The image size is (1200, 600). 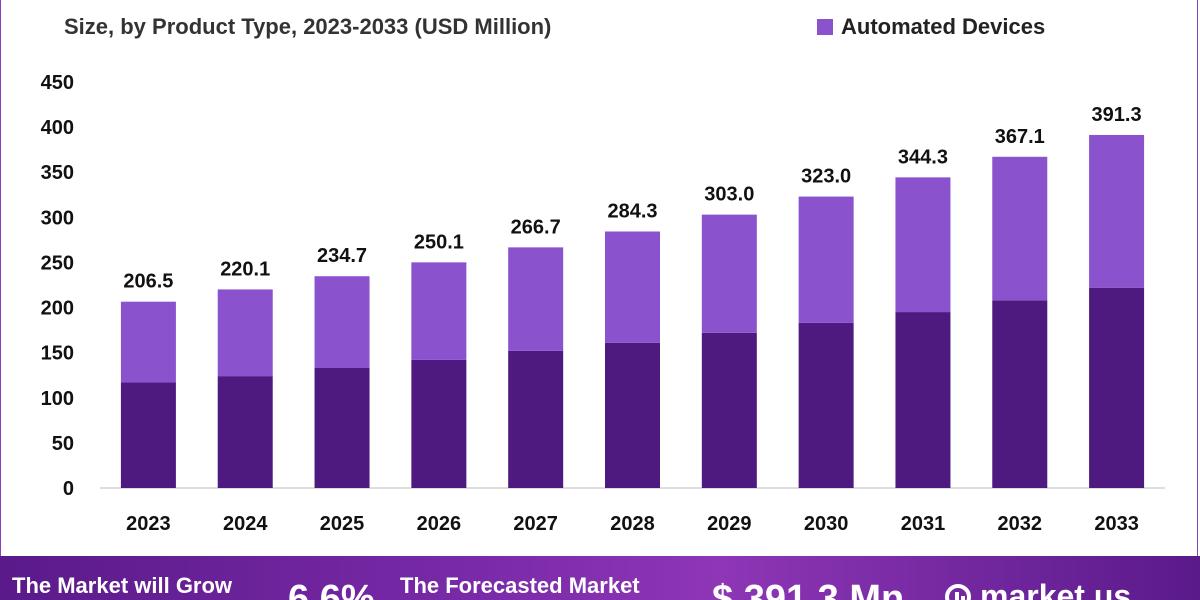 What do you see at coordinates (57, 173) in the screenshot?
I see `y-tick-label: 350` at bounding box center [57, 173].